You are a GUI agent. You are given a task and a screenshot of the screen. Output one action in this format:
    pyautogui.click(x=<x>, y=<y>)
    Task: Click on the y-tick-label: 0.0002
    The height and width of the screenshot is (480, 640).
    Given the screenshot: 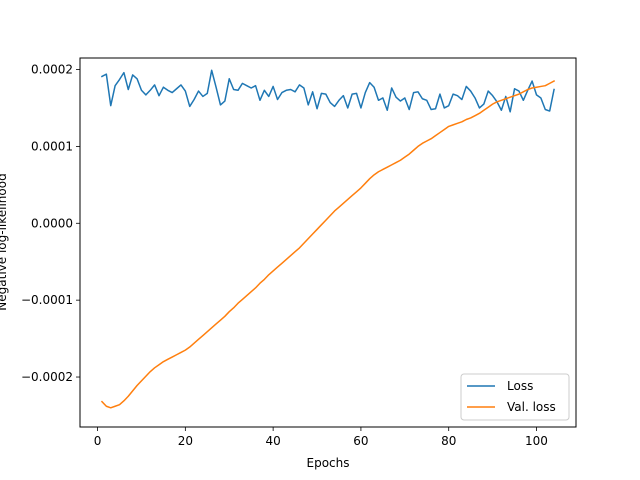 What is the action you would take?
    pyautogui.click(x=52, y=70)
    